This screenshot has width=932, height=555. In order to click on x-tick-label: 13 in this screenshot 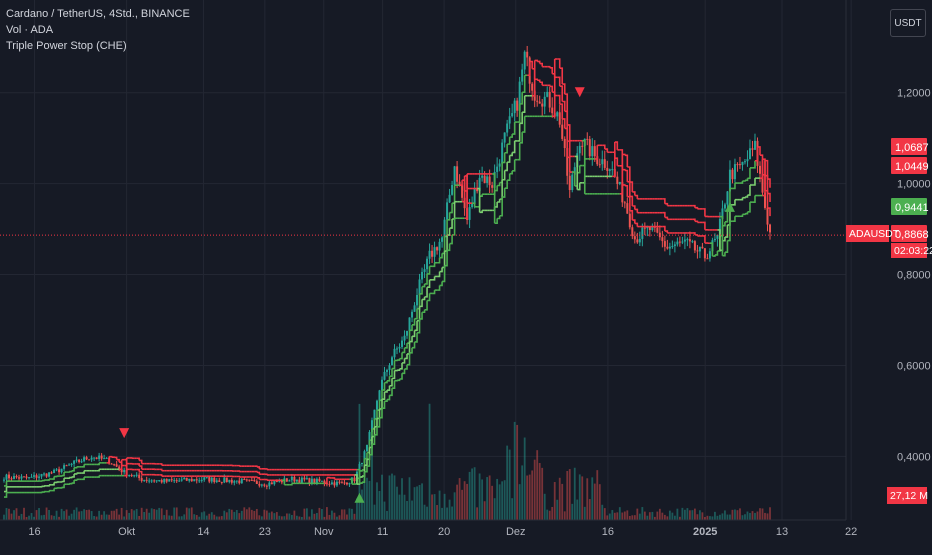, I will do `click(782, 532)`.